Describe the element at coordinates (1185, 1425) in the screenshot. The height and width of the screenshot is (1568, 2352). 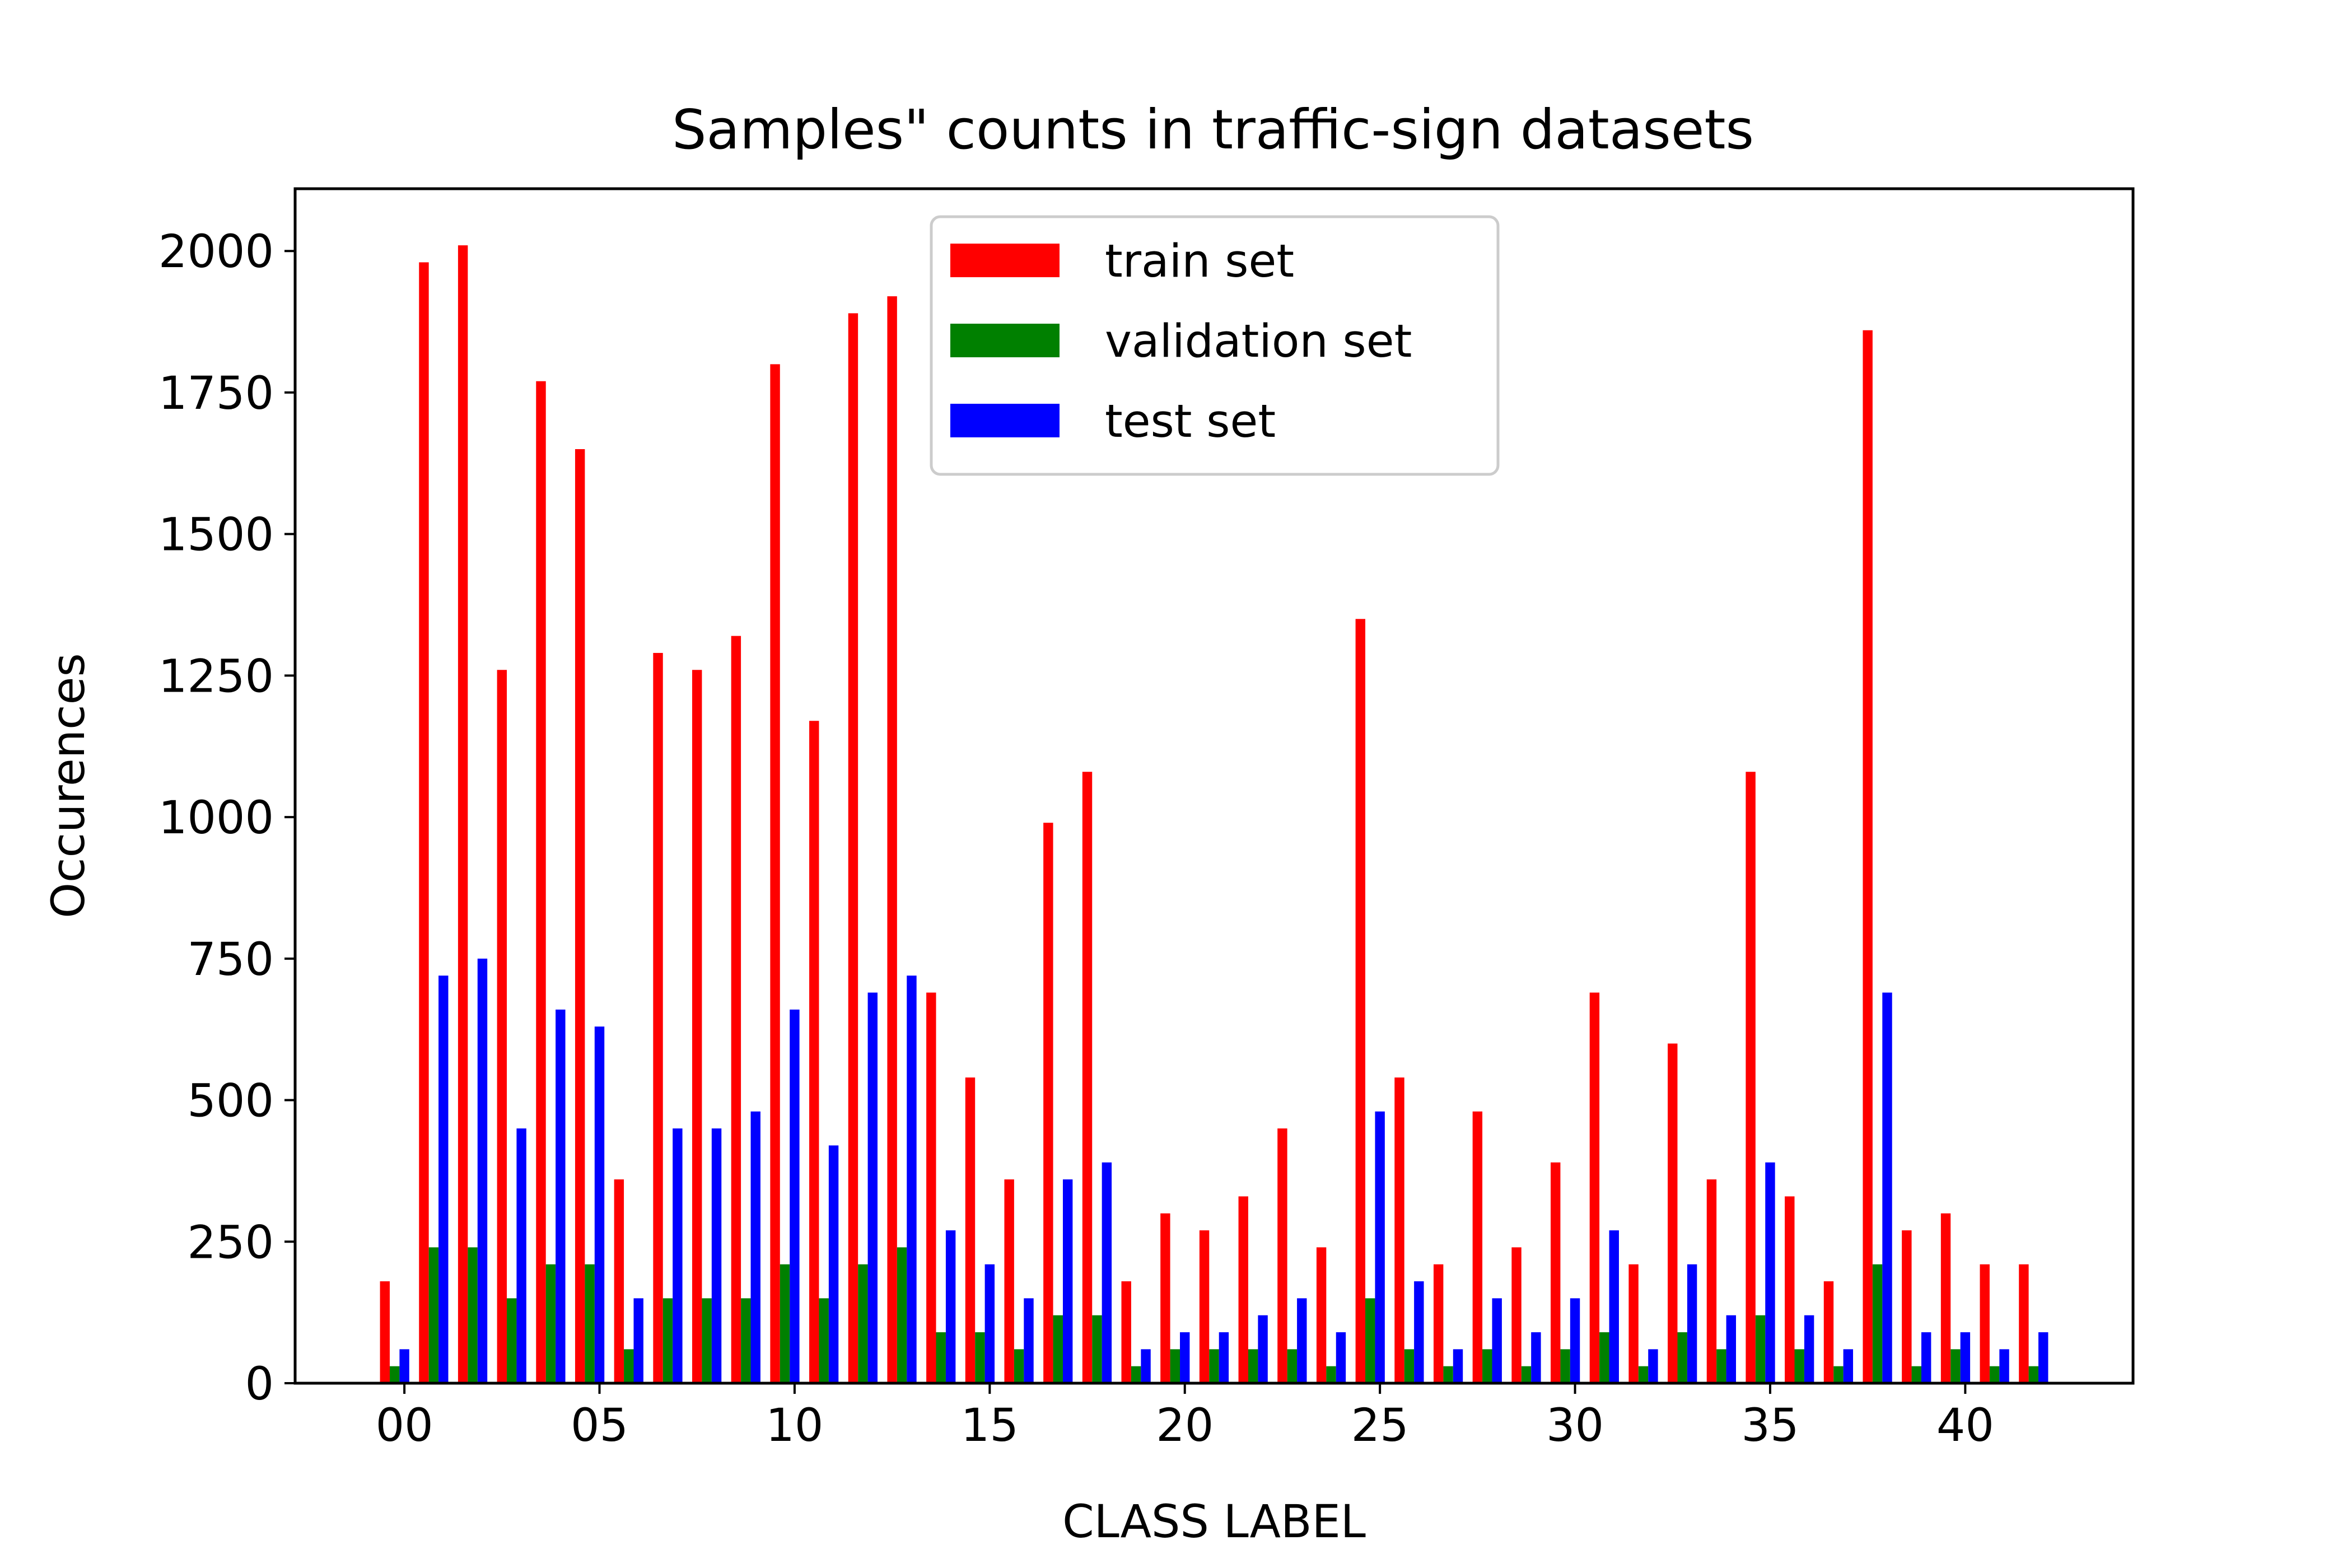
I see `x-tick-label: 20` at that location.